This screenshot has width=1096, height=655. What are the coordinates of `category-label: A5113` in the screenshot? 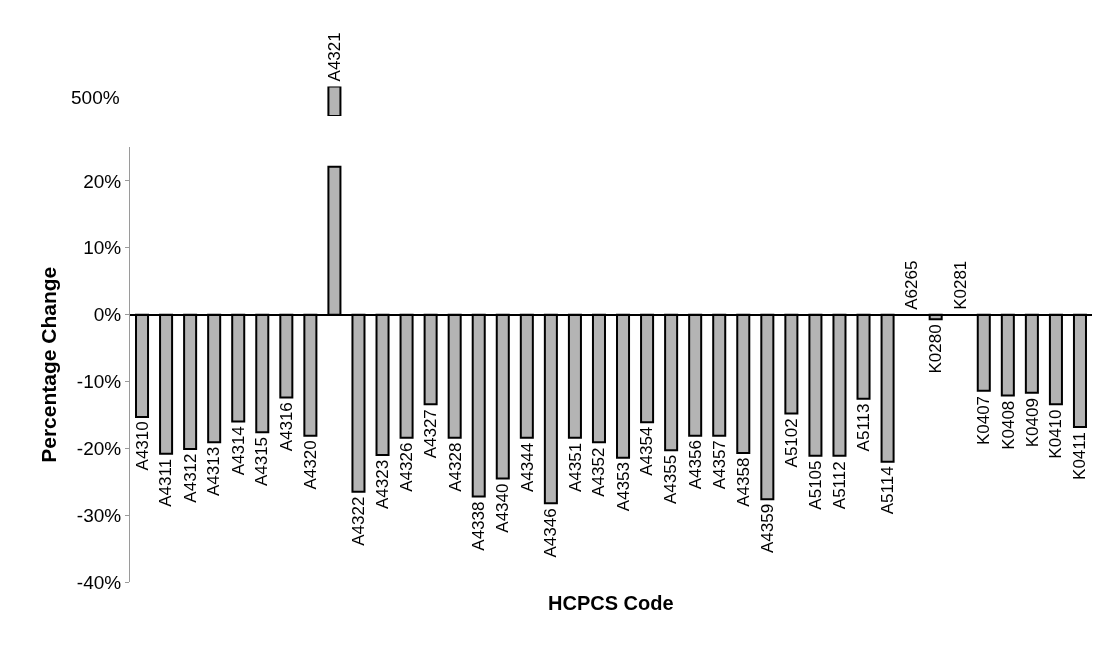 It's located at (863, 427).